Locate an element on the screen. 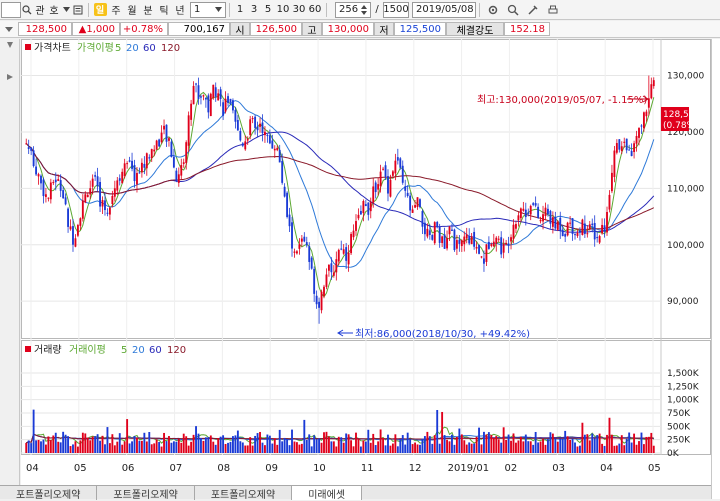 This screenshot has width=720, height=501. volume-ma5-legend: 5 is located at coordinates (124, 350).